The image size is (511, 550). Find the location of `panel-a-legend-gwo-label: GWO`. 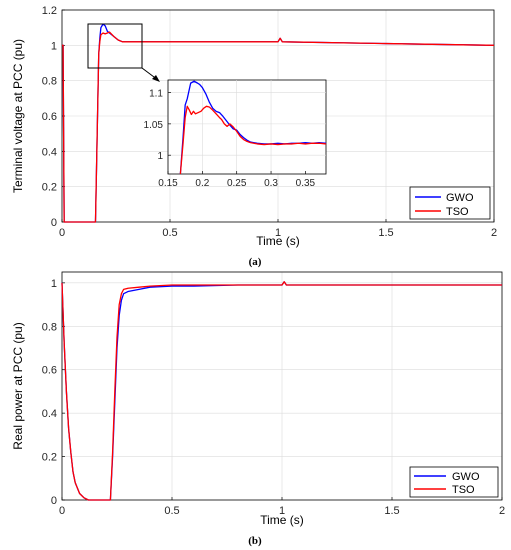

panel-a-legend-gwo-label: GWO is located at coordinates (460, 198).